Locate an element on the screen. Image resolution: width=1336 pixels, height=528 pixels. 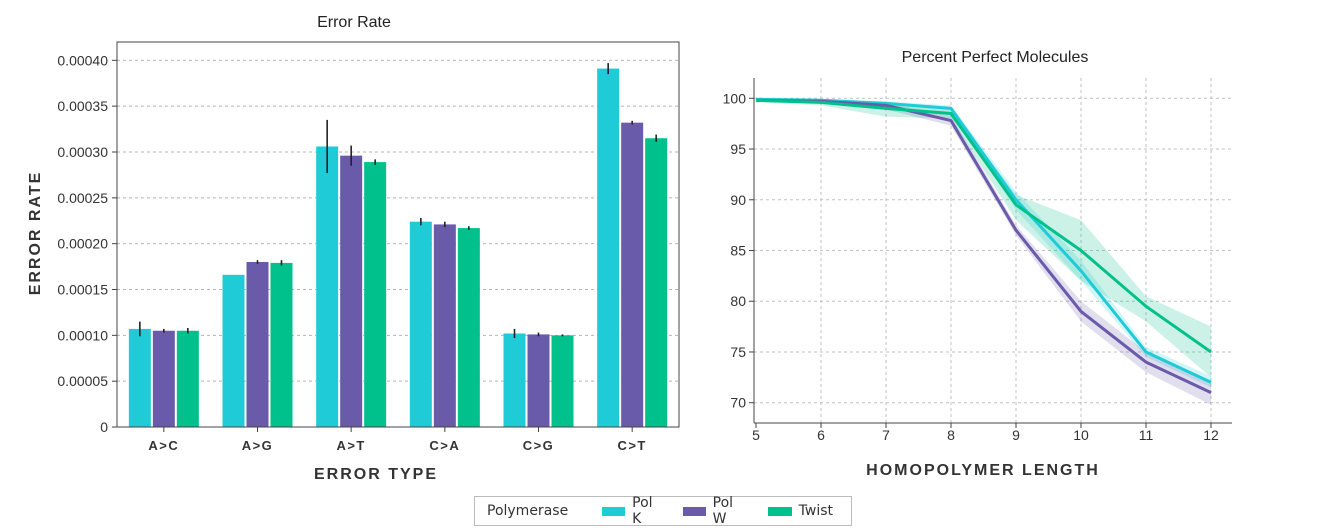
bar-x-tick-label: A>G is located at coordinates (258, 445).